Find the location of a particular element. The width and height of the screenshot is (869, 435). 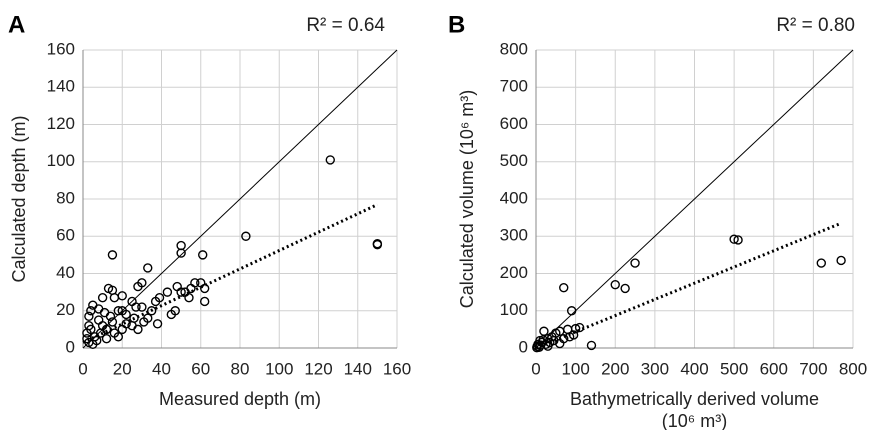

y-axis-label: Calculated depth (m) is located at coordinates (19, 198).